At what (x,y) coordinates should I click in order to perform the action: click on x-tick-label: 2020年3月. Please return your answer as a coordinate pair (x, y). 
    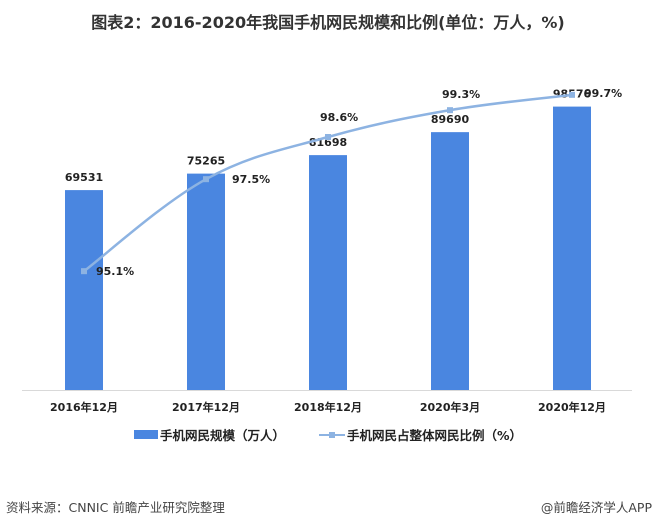
    Looking at the image, I should click on (450, 407).